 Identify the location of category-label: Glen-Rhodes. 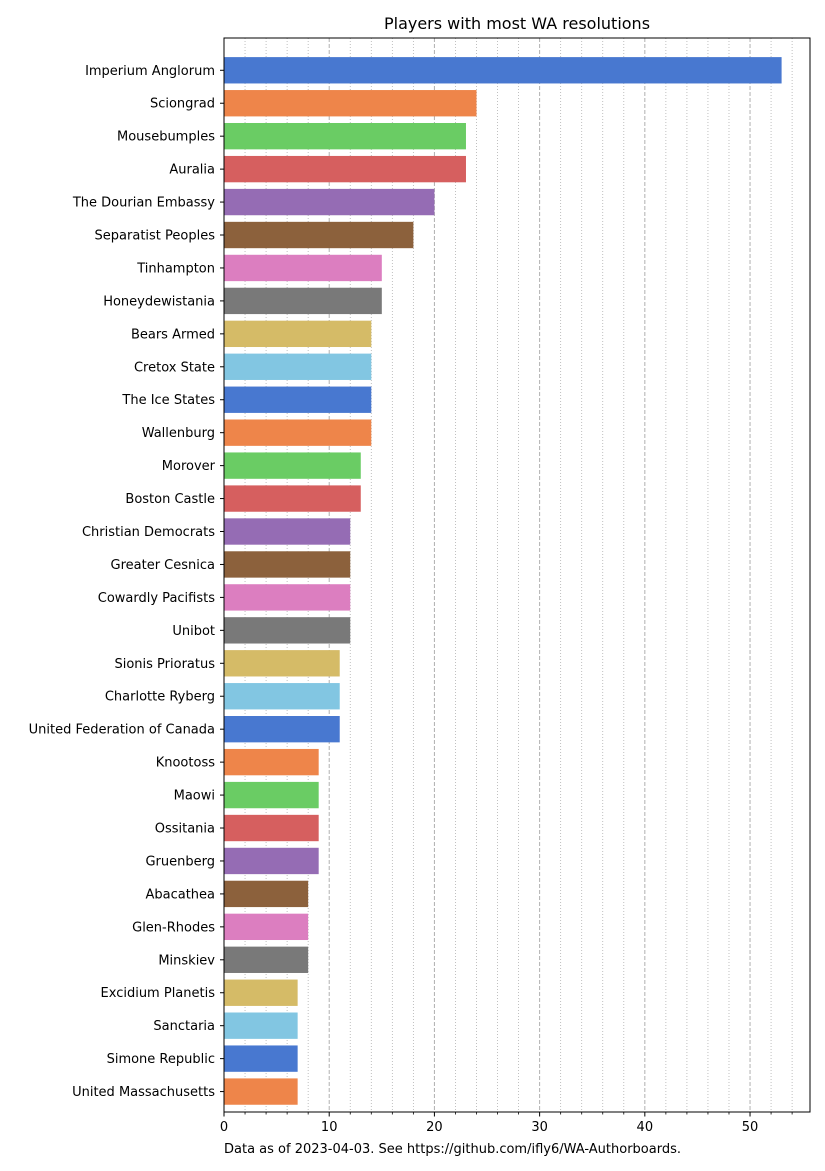
(173, 927).